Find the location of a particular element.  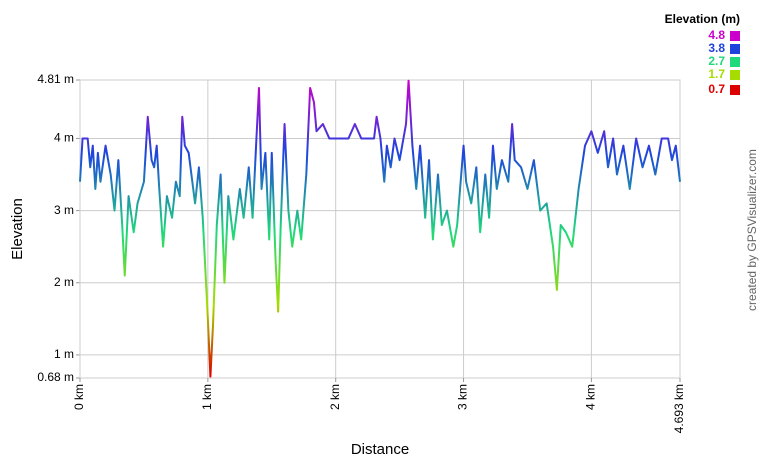

x-axis-label: Distance is located at coordinates (380, 449).